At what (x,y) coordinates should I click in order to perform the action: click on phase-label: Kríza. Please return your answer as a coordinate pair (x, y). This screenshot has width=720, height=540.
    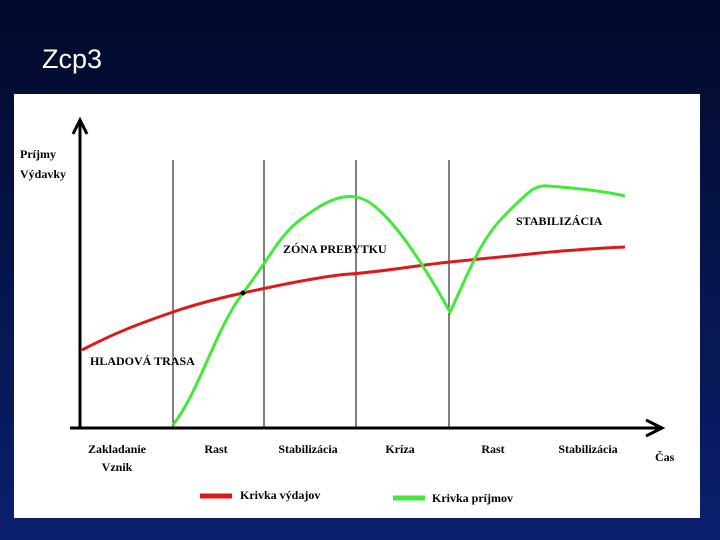
    Looking at the image, I should click on (399, 449).